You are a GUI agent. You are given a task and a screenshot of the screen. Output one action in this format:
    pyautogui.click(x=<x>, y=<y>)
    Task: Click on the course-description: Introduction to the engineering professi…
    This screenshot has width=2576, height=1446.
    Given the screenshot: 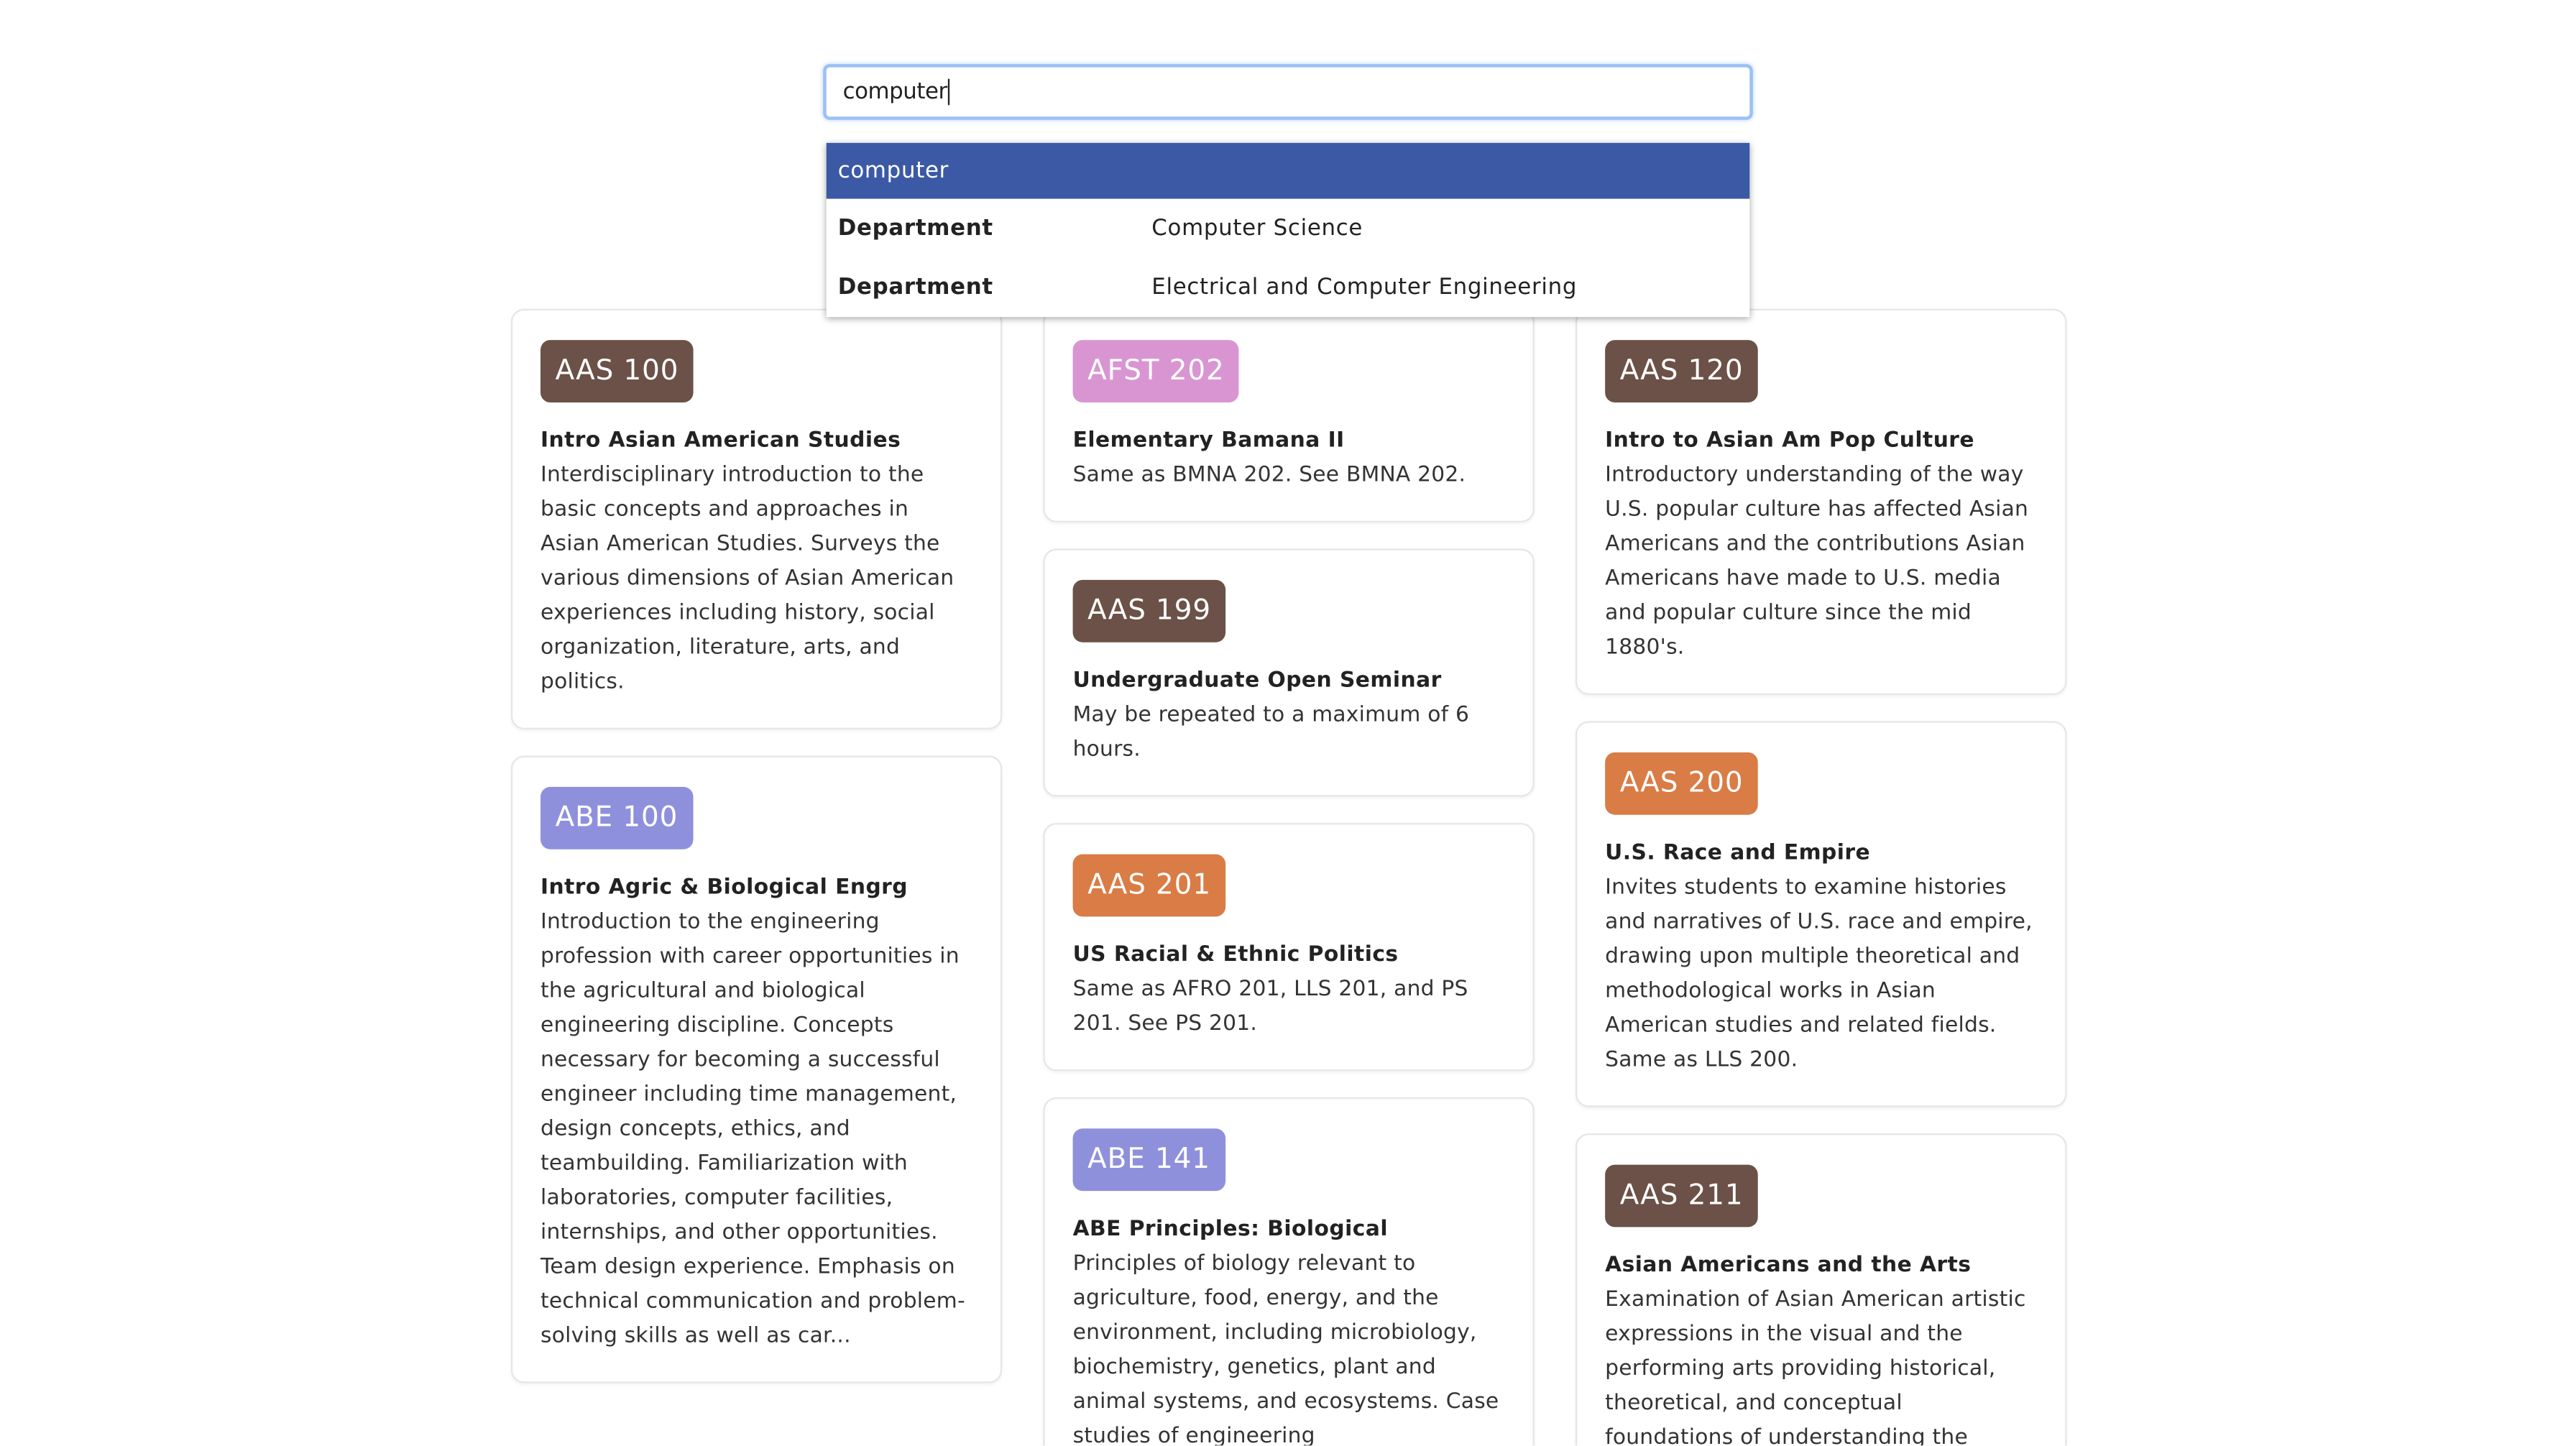 What is the action you would take?
    pyautogui.click(x=752, y=1129)
    